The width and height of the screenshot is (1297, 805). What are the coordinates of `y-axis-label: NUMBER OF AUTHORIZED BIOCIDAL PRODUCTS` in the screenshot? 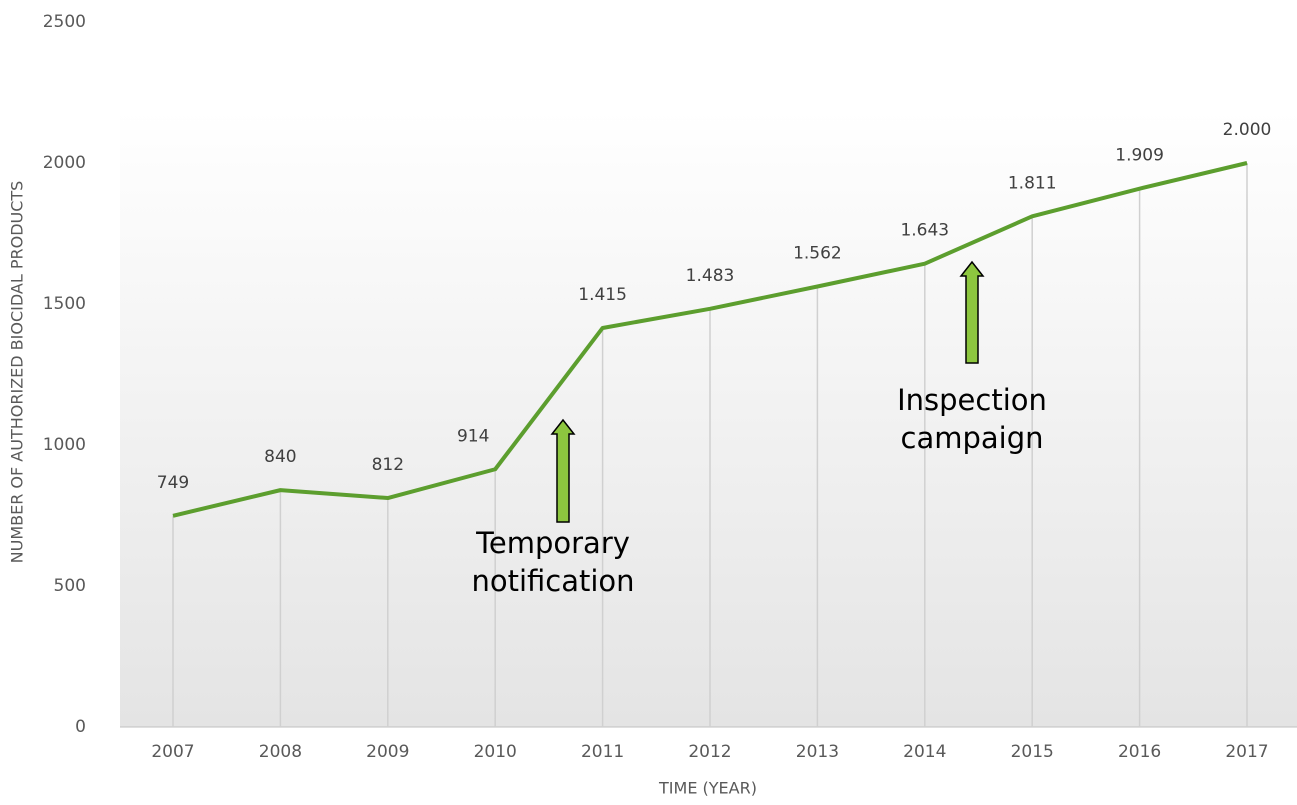 It's located at (17, 372).